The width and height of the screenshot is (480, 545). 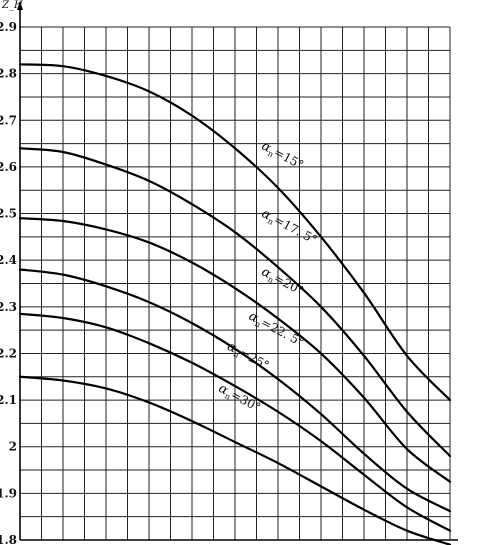 I want to click on y-tick-label: 2.5, so click(x=8, y=214).